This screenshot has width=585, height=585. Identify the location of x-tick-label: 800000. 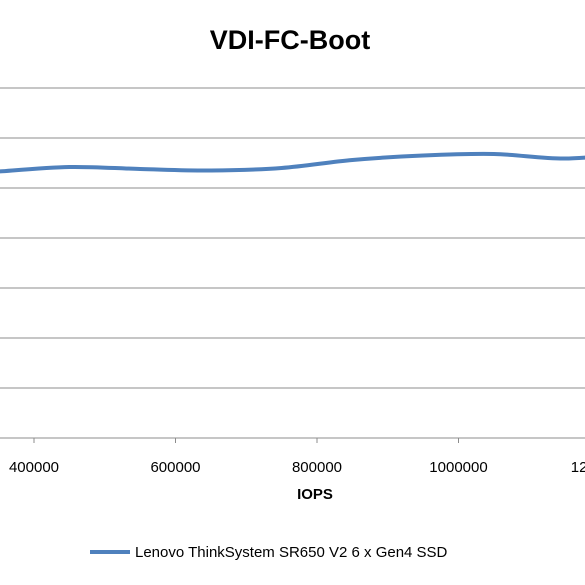
(317, 467).